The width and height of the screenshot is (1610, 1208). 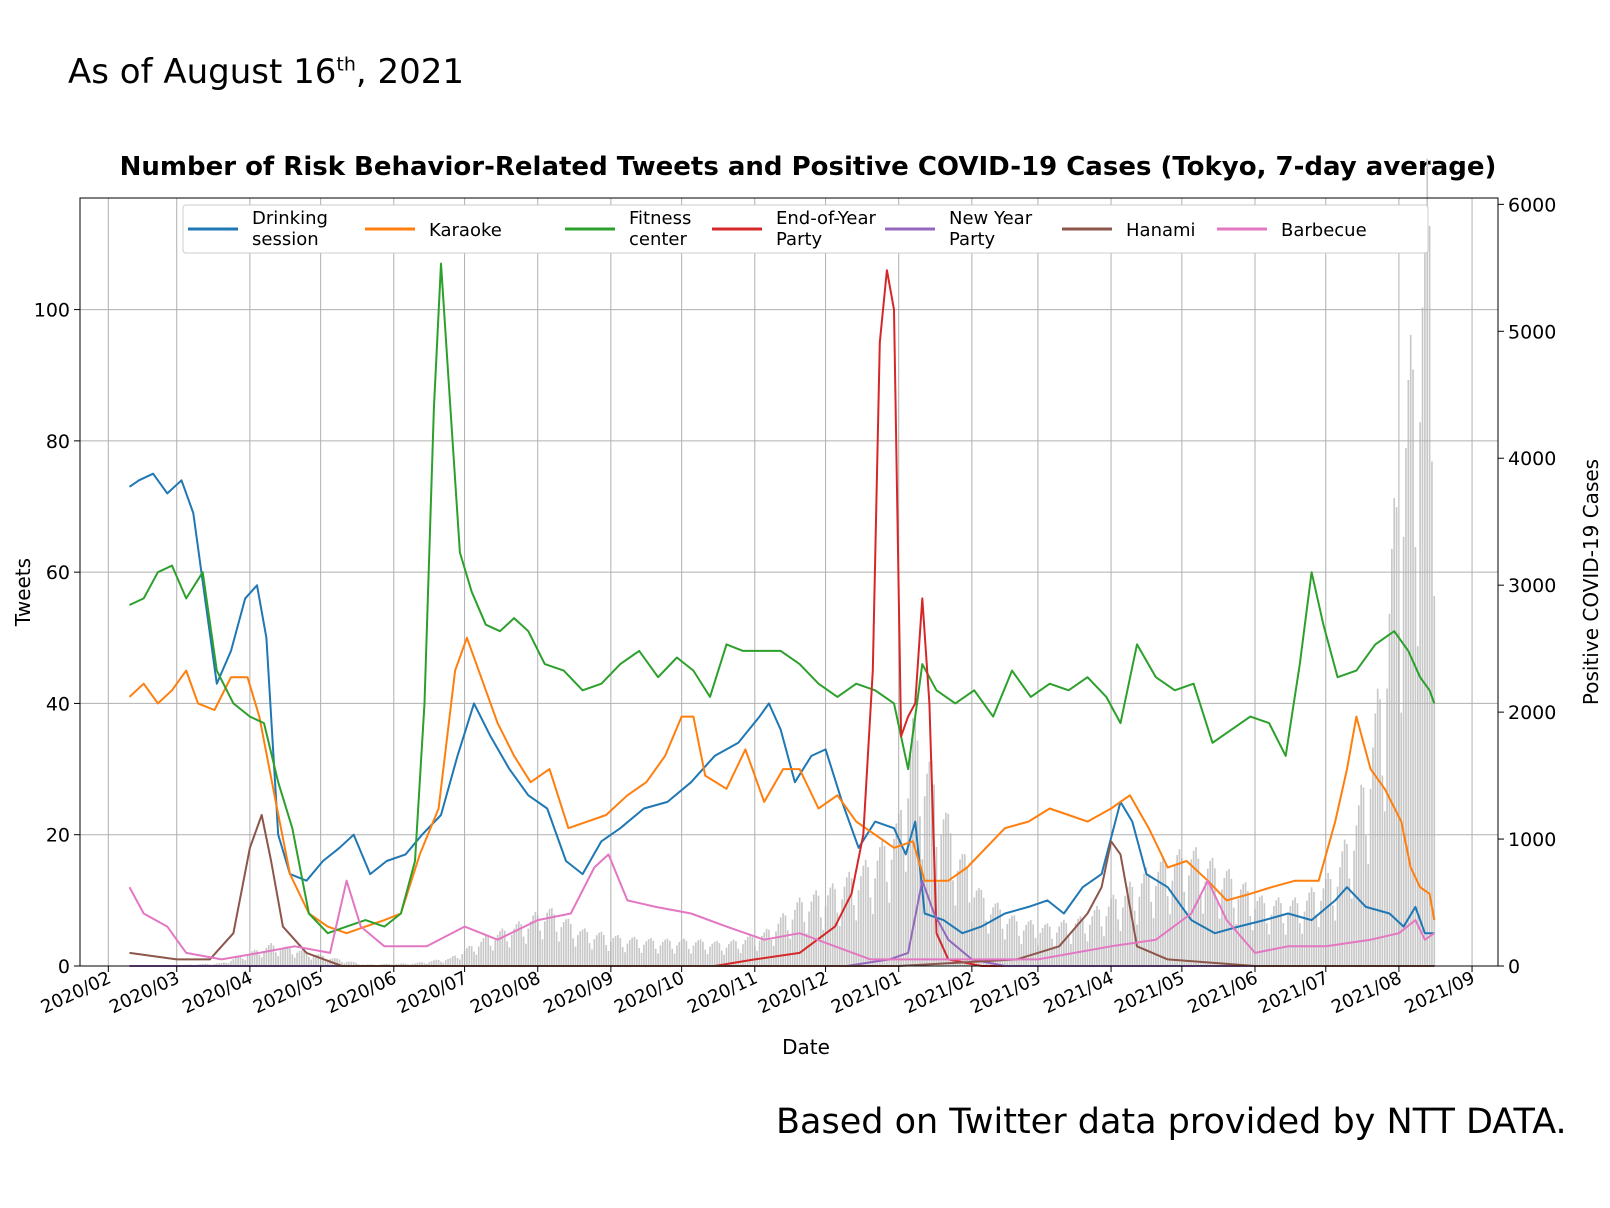 What do you see at coordinates (1293, 992) in the screenshot?
I see `x-tick-label: 2021/07` at bounding box center [1293, 992].